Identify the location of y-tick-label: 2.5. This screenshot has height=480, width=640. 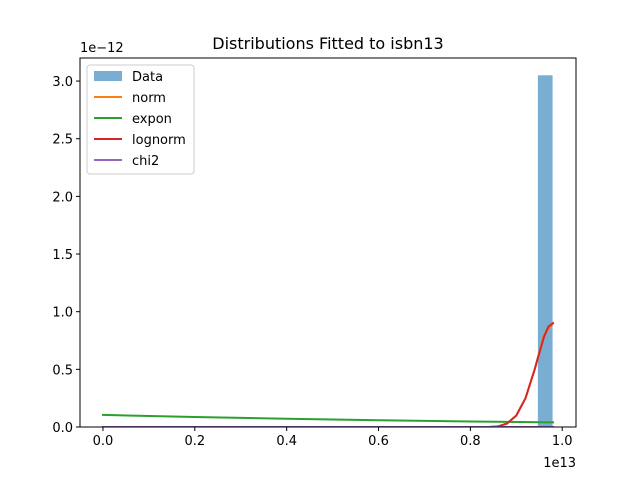
(62, 140).